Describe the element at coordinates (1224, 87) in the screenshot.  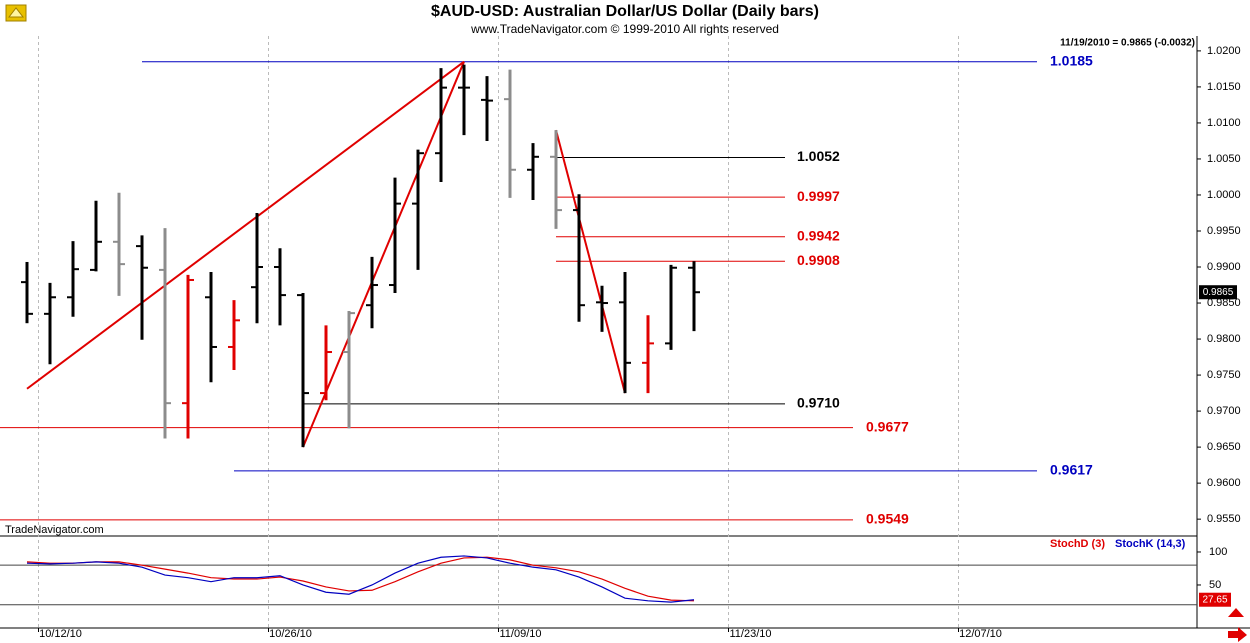
I see `y-tick-label: 1.0150` at that location.